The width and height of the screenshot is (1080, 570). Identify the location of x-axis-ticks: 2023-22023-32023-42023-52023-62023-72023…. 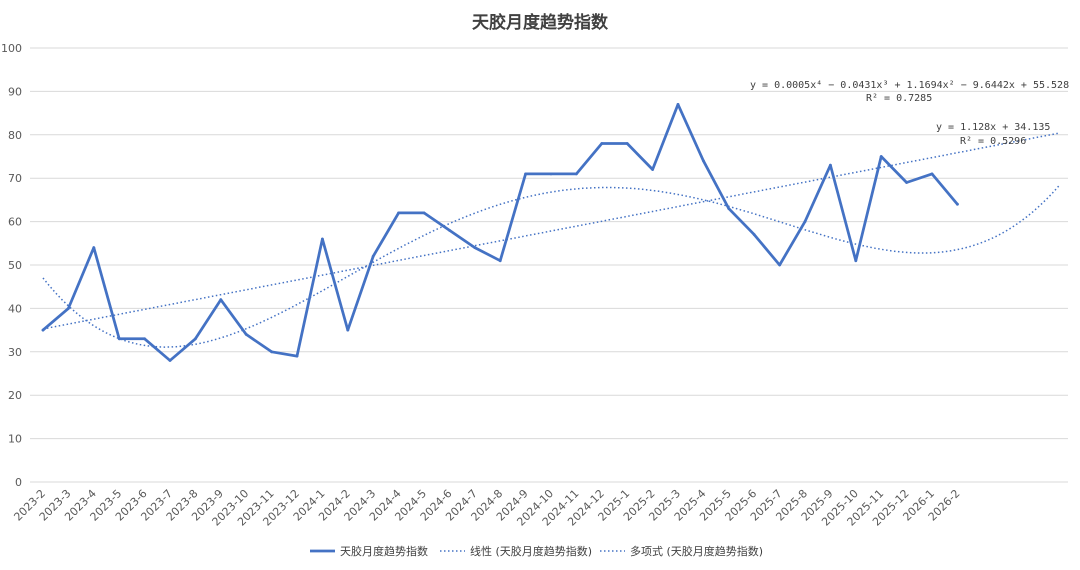
(486, 508).